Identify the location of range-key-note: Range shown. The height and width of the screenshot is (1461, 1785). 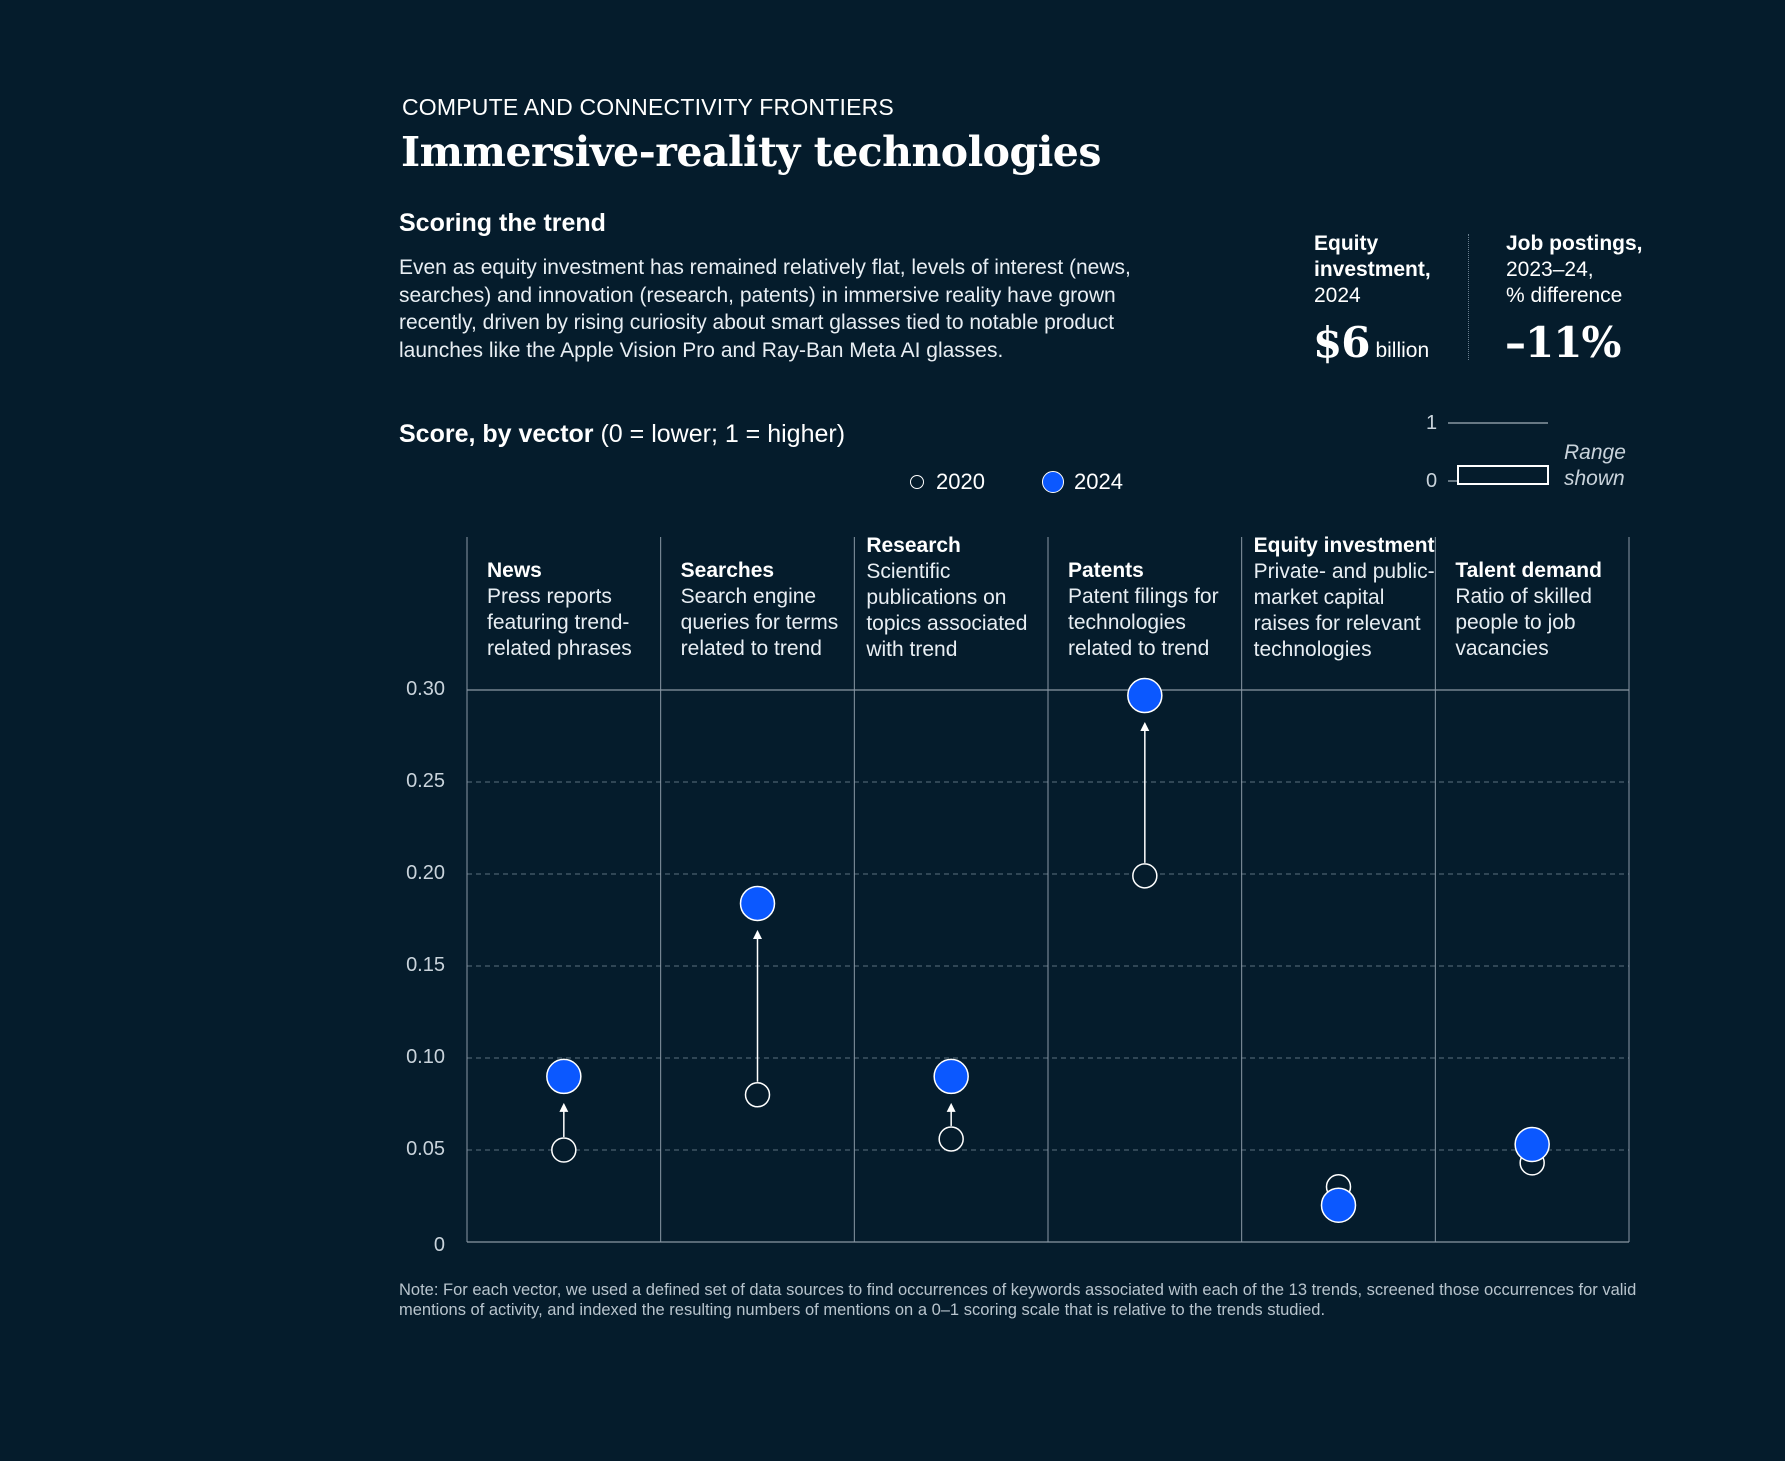
(1595, 466).